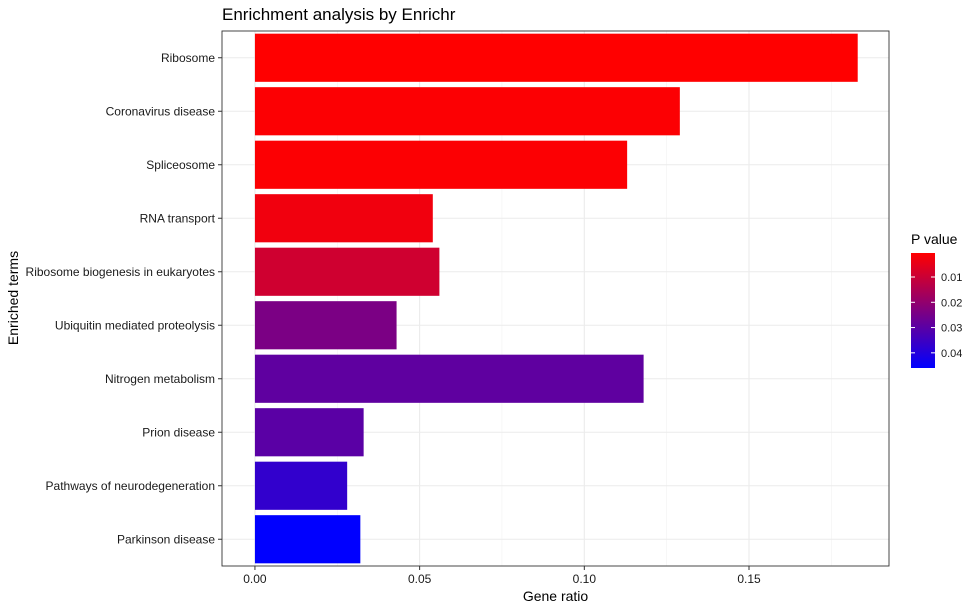 Image resolution: width=980 pixels, height=612 pixels. What do you see at coordinates (255, 579) in the screenshot?
I see `x-tick-label: 0.00` at bounding box center [255, 579].